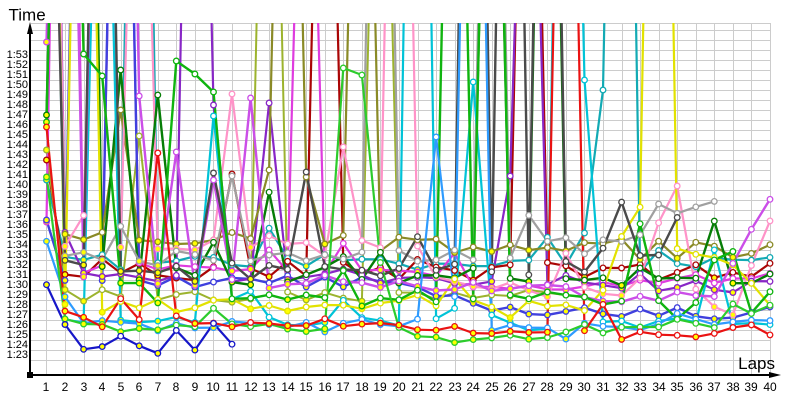  Describe the element at coordinates (17, 145) in the screenshot. I see `svg-text: 1:44` at that location.